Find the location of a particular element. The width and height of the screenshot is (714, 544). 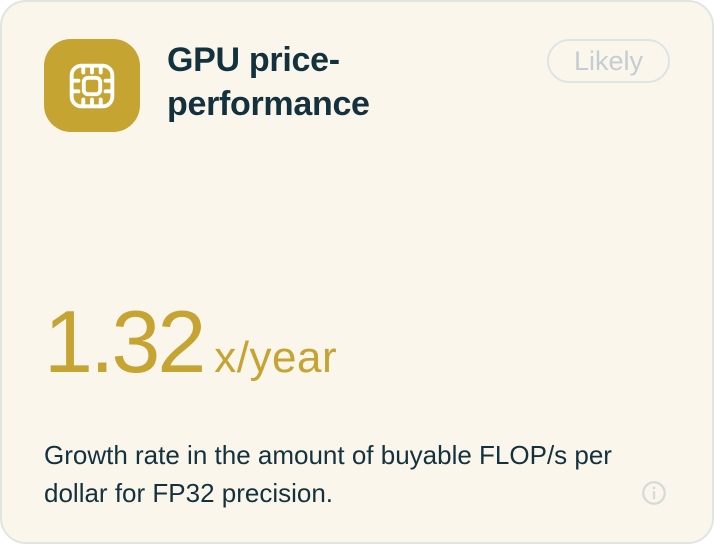

likelihood-badge: Likely is located at coordinates (608, 61).